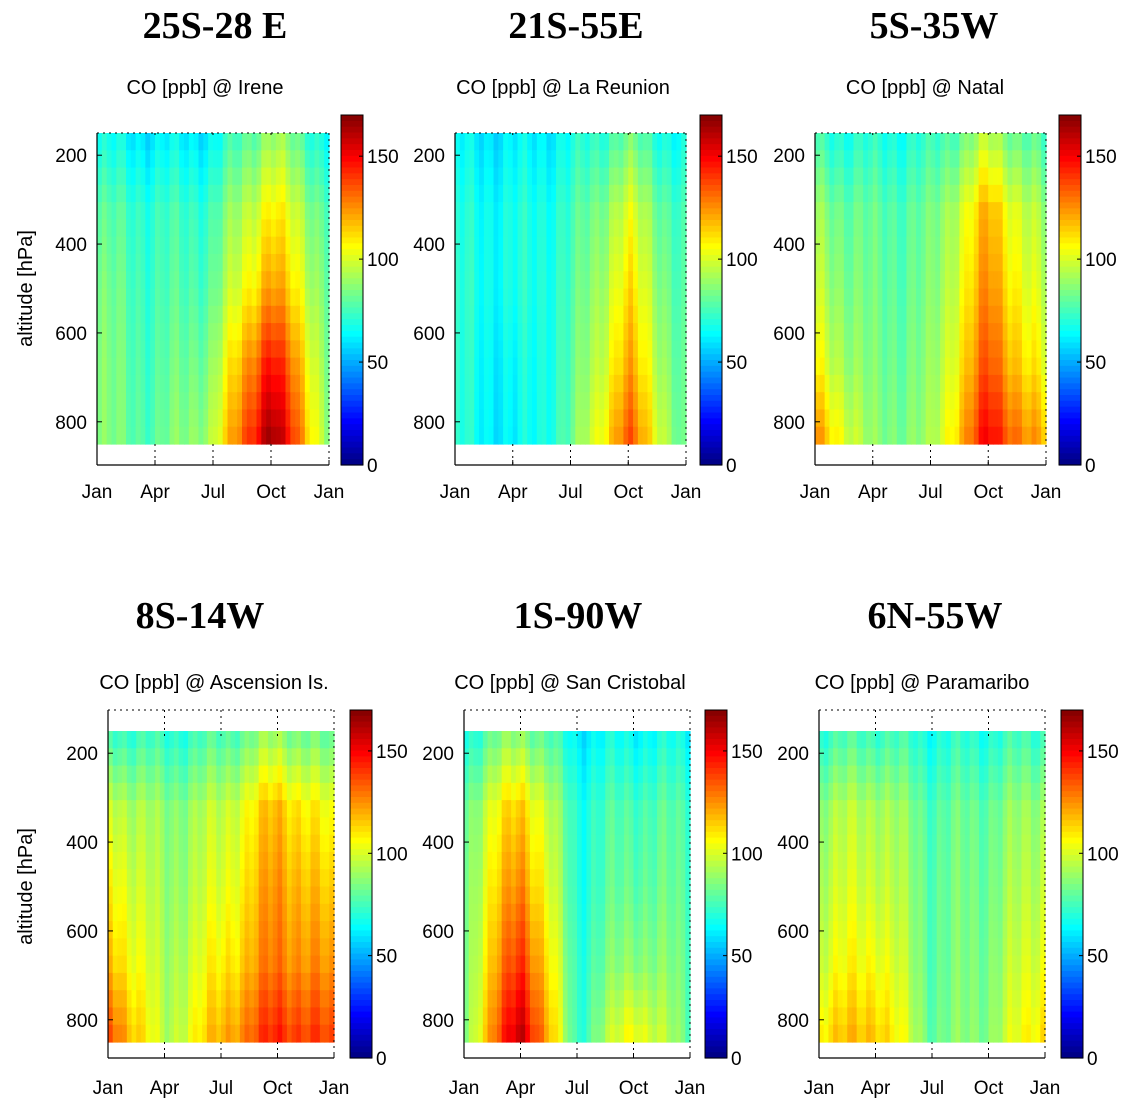 The width and height of the screenshot is (1124, 1102). What do you see at coordinates (377, 363) in the screenshot?
I see `colorbar-tick-label: 50` at bounding box center [377, 363].